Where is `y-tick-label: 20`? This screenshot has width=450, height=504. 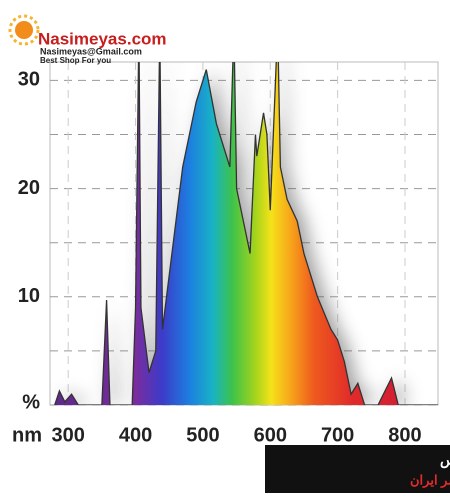 y-tick-label: 20 is located at coordinates (29, 188).